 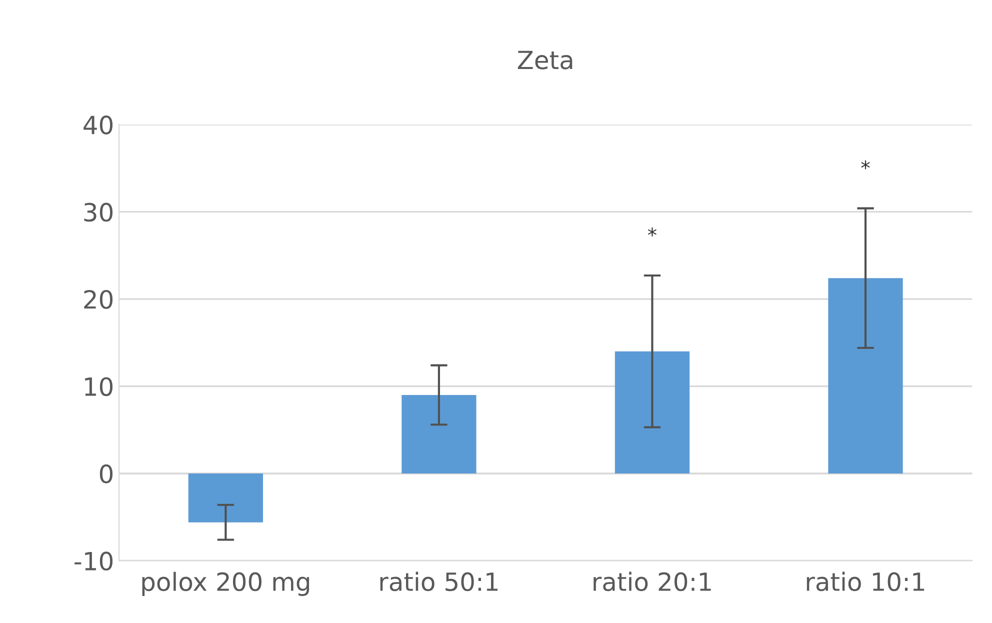 What do you see at coordinates (93, 561) in the screenshot?
I see `y-tick-label: -10` at bounding box center [93, 561].